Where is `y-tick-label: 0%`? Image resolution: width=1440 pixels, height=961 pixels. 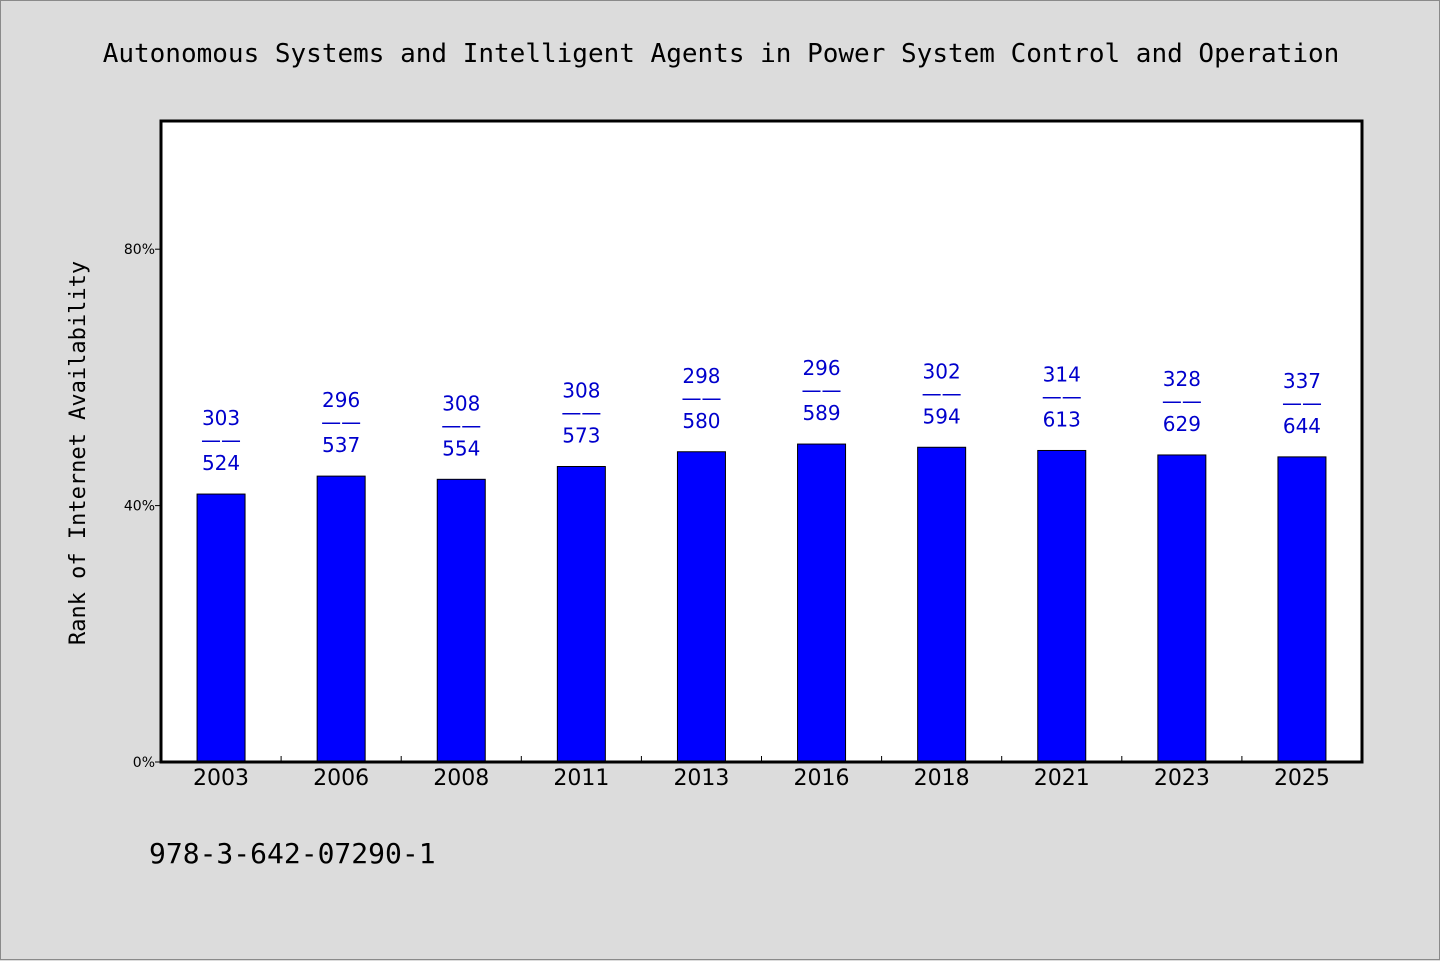 y-tick-label: 0% is located at coordinates (144, 763).